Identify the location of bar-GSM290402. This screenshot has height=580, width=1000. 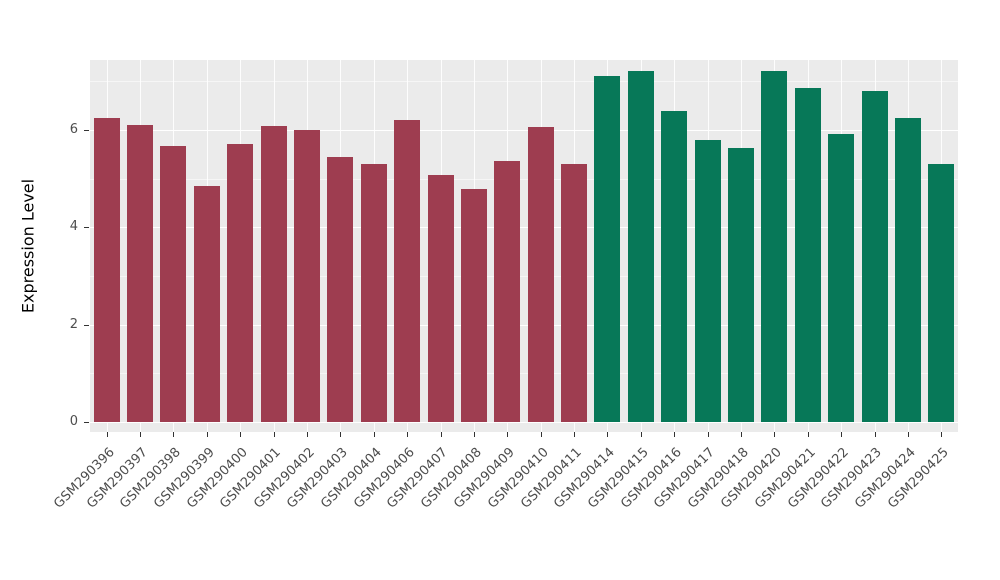
(306, 275).